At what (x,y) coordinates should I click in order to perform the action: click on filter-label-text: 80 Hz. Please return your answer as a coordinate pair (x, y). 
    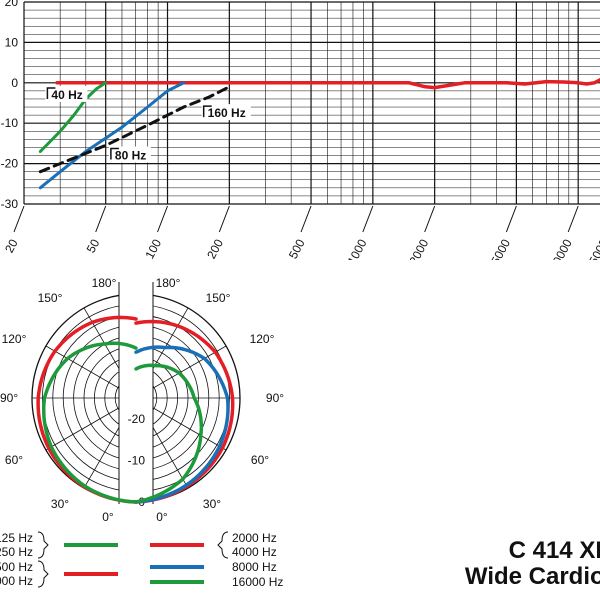
    Looking at the image, I should click on (130, 156).